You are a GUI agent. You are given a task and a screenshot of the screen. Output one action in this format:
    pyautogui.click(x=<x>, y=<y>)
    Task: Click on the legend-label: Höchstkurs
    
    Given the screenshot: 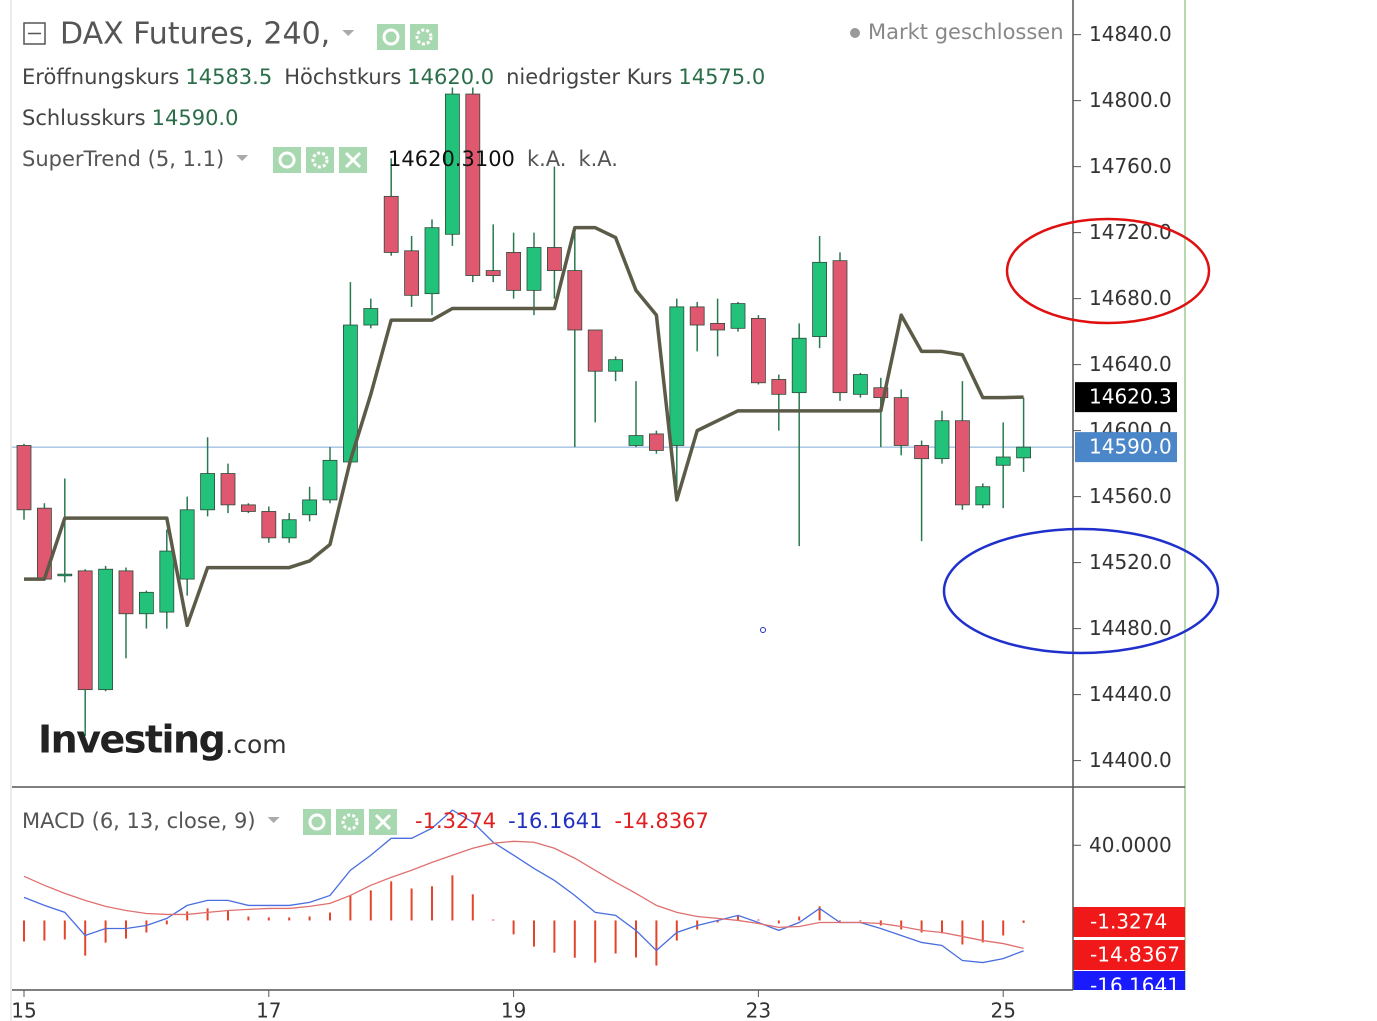 What is the action you would take?
    pyautogui.click(x=342, y=77)
    